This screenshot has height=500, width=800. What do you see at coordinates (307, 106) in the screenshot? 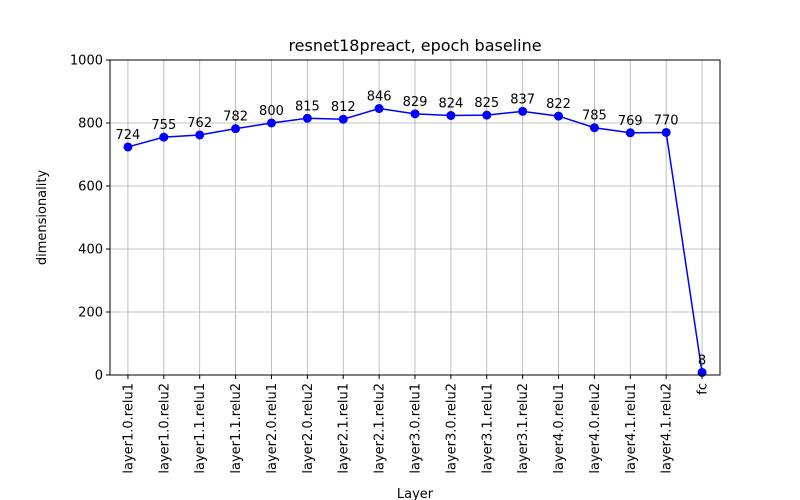
I see `data-label: 815` at bounding box center [307, 106].